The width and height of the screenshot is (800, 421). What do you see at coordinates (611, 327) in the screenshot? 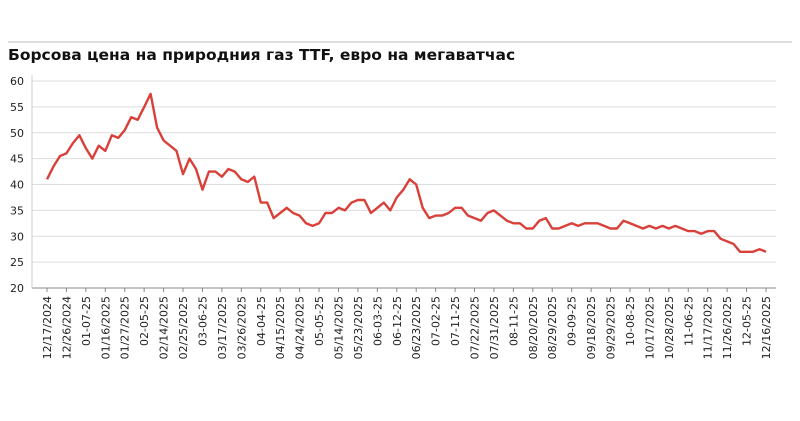
I see `x-tick-label: 09/29/2025` at bounding box center [611, 327].